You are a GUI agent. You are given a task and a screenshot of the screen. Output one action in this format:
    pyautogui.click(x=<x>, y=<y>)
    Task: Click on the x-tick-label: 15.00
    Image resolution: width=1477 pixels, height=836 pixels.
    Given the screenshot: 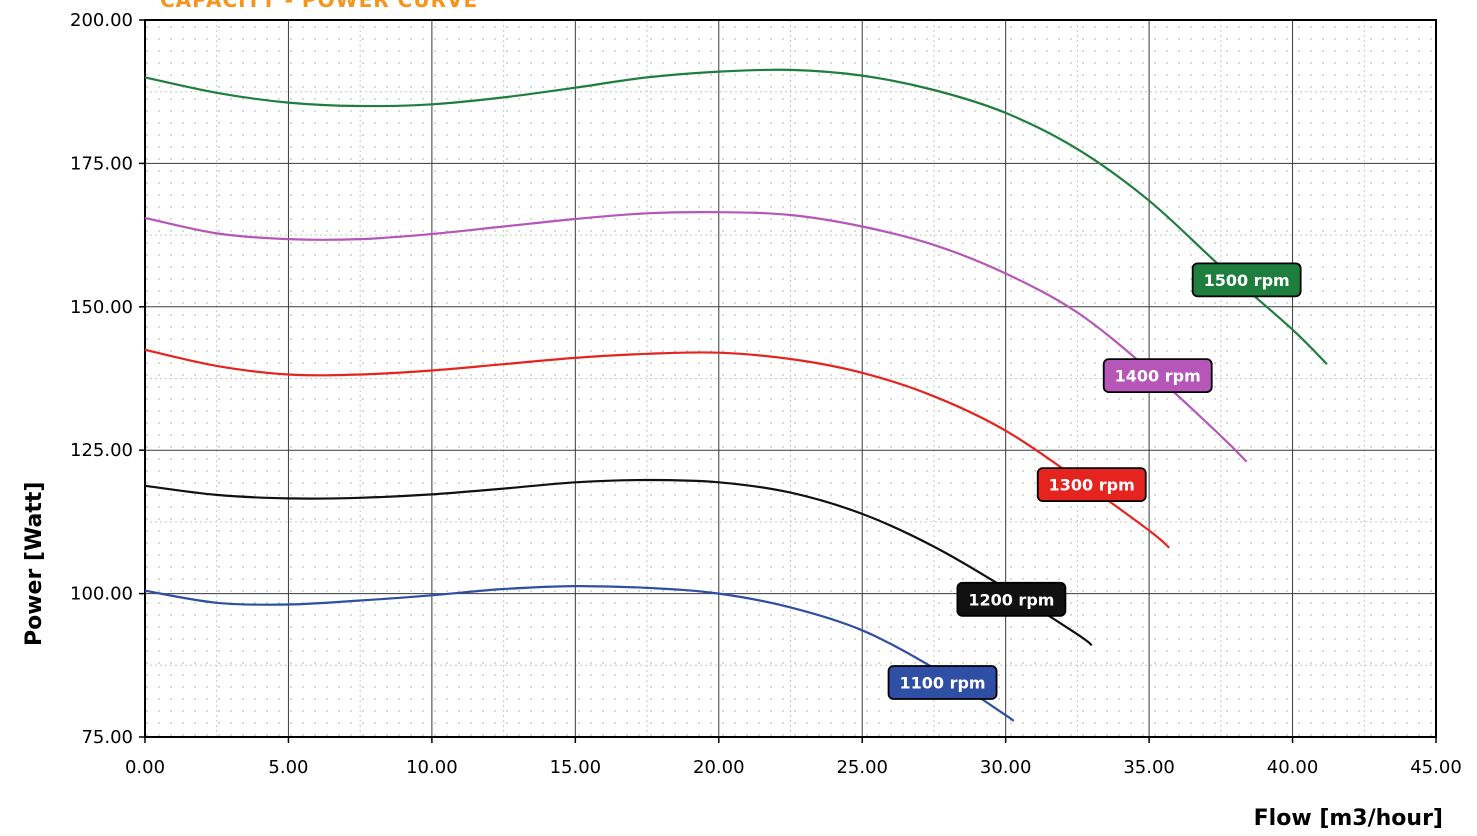 What is the action you would take?
    pyautogui.click(x=576, y=767)
    